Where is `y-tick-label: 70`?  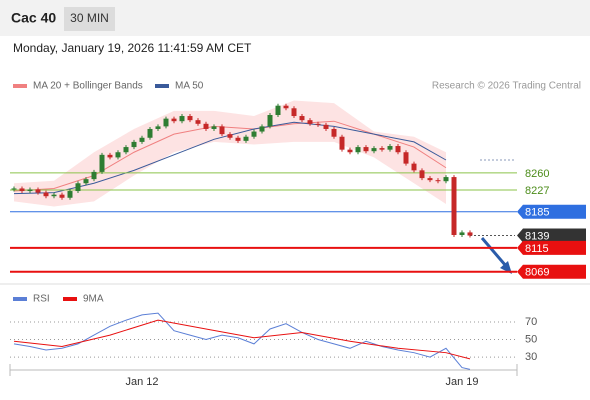 y-tick-label: 70 is located at coordinates (531, 322).